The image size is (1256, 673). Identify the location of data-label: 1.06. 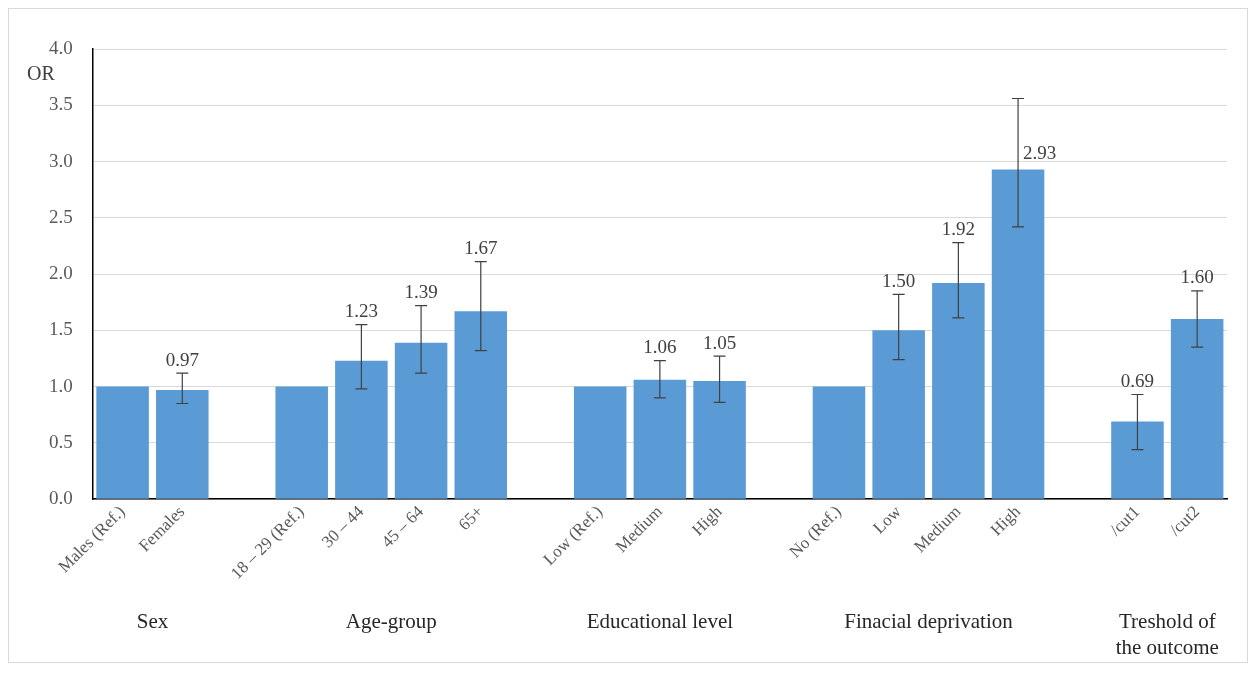
(660, 347).